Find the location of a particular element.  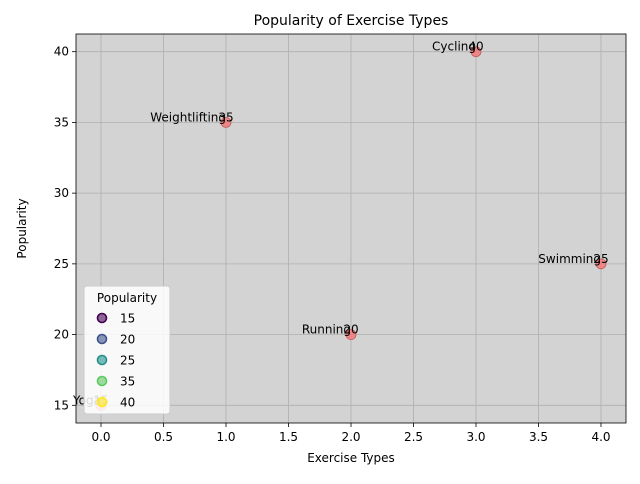

point-value-label: 20 is located at coordinates (350, 330).